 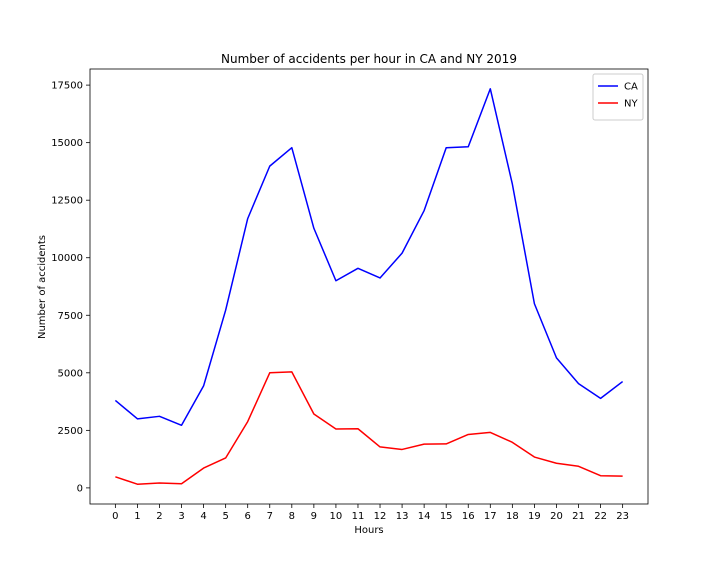 I want to click on series-line-ny, so click(x=369, y=428).